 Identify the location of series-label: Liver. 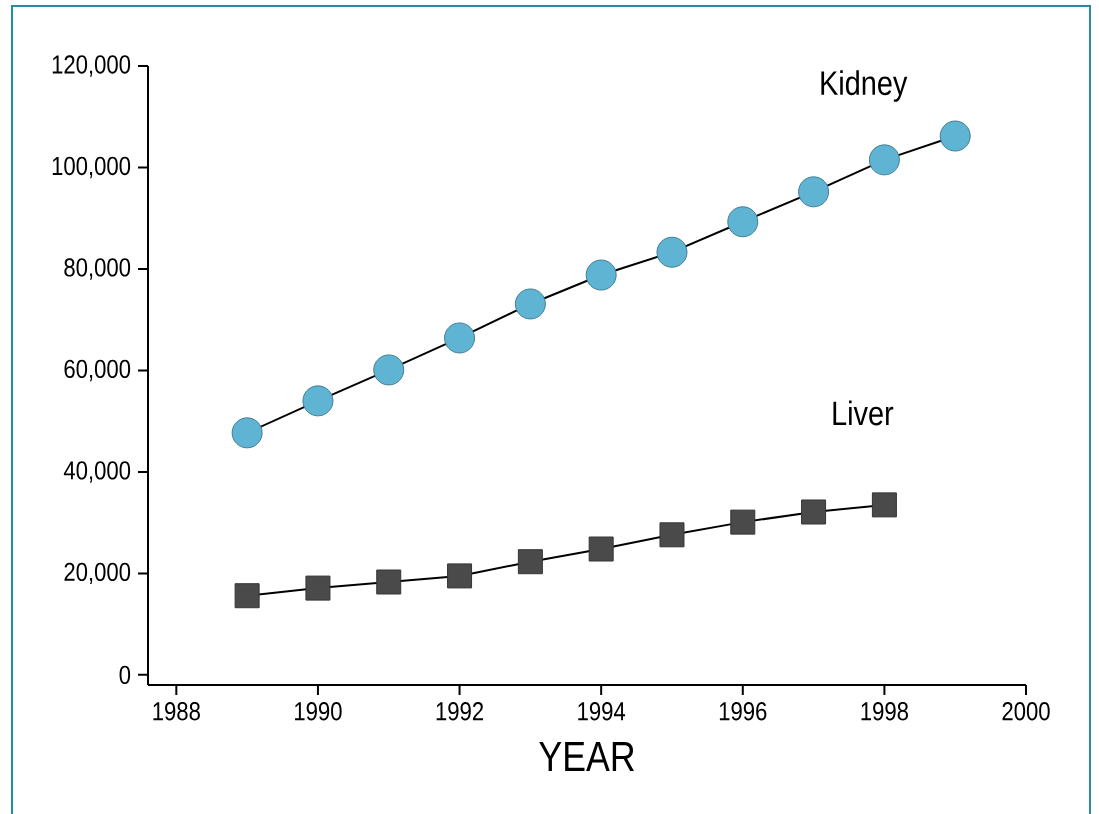
(863, 413).